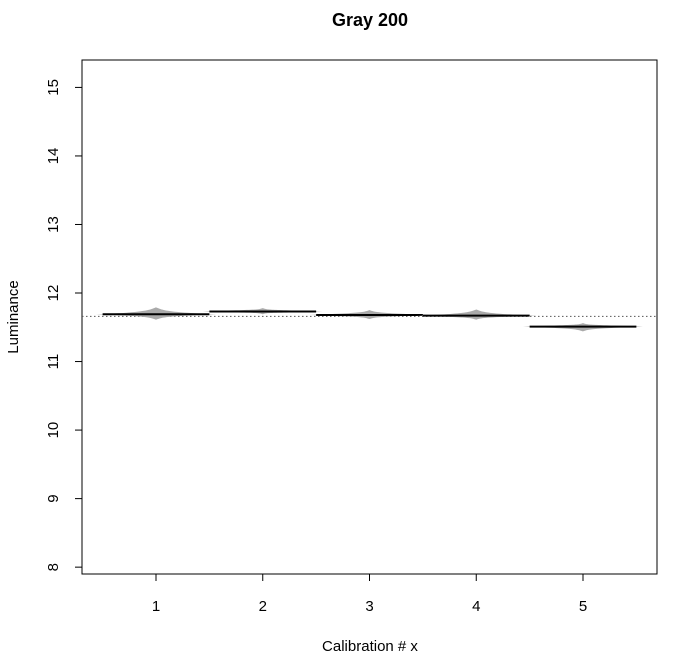  What do you see at coordinates (53, 567) in the screenshot?
I see `y-tick-label: 8` at bounding box center [53, 567].